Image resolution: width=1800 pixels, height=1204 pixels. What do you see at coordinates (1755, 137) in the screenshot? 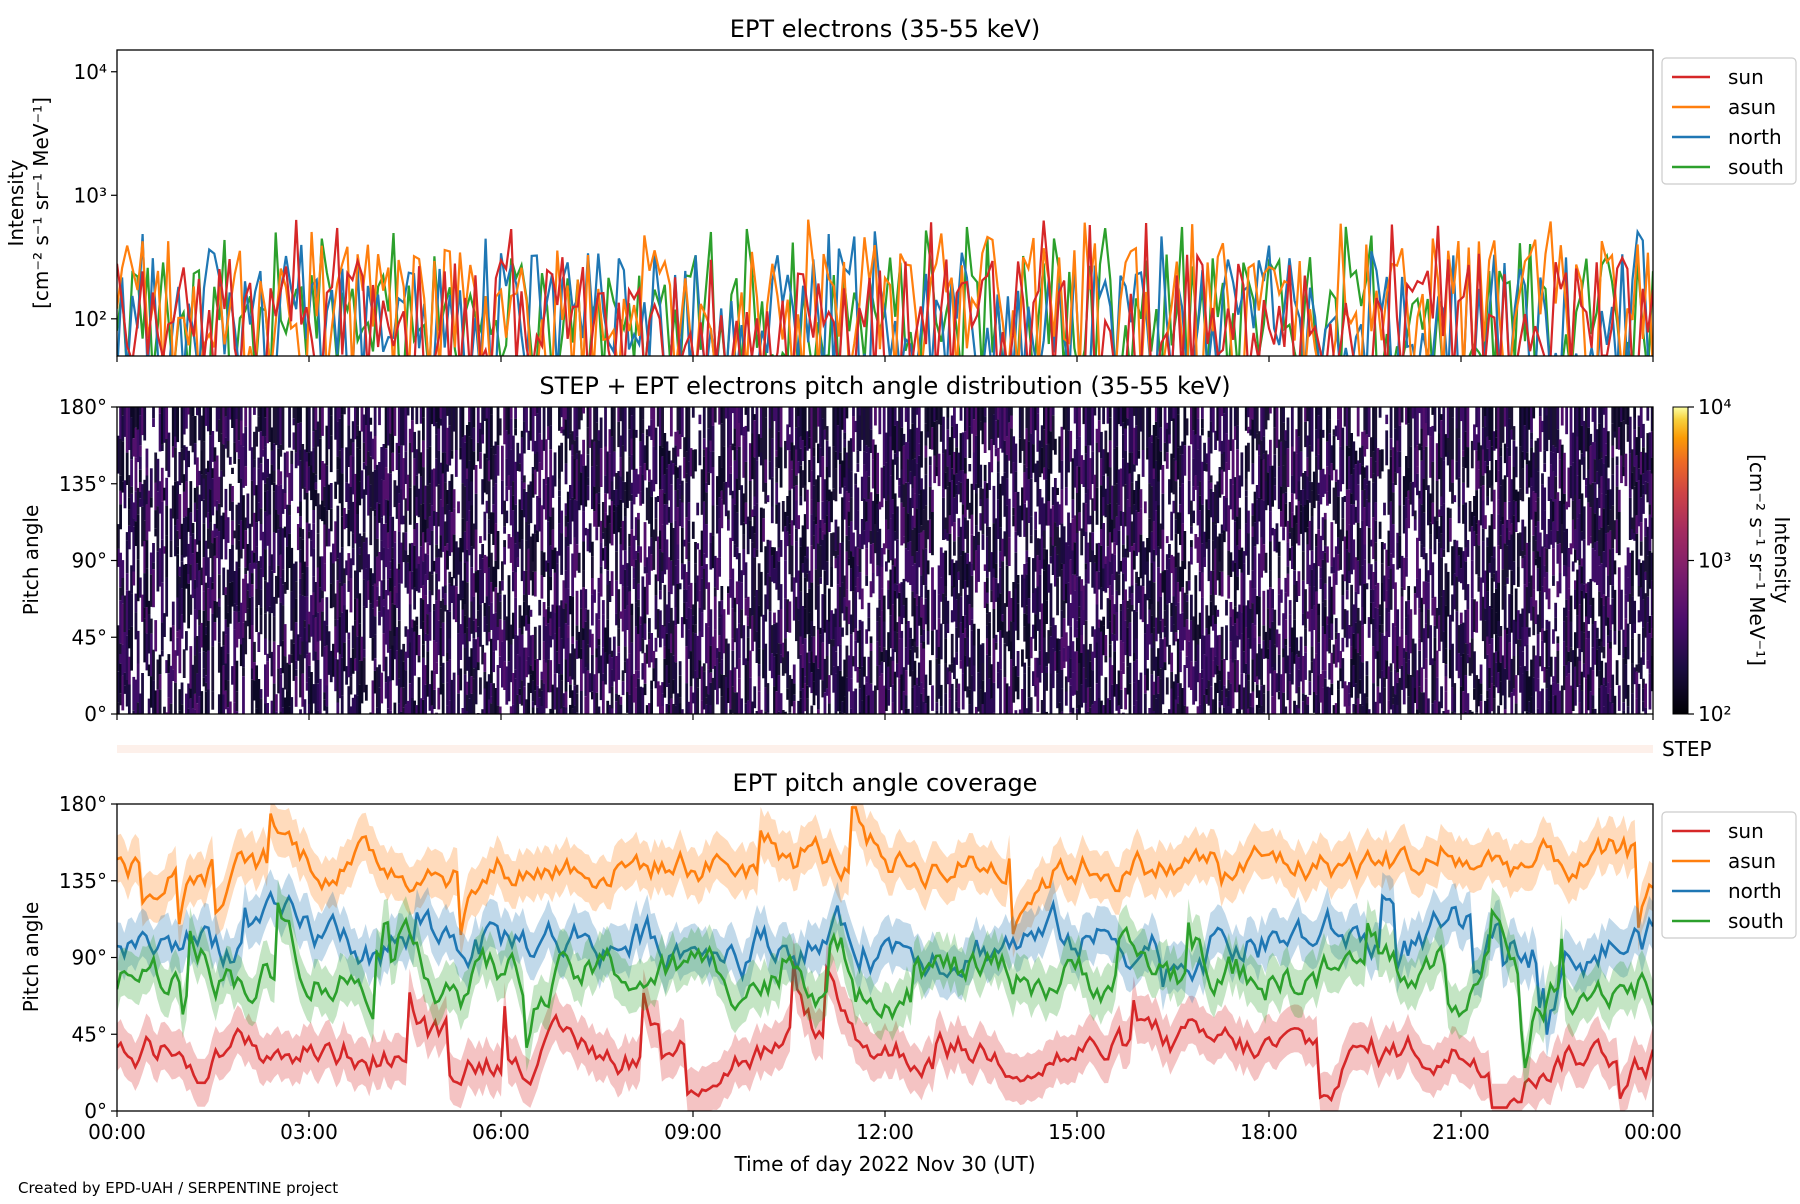
I see `legend-label-north: north` at bounding box center [1755, 137].